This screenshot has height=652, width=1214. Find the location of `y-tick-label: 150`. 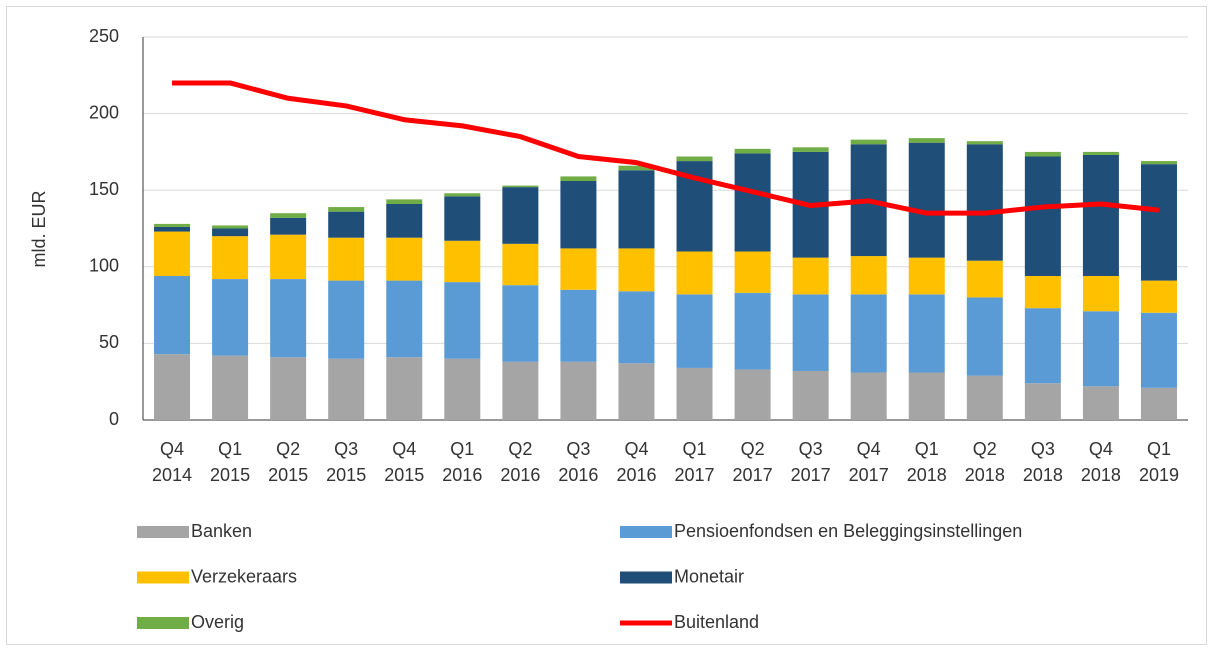

y-tick-label: 150 is located at coordinates (104, 189).